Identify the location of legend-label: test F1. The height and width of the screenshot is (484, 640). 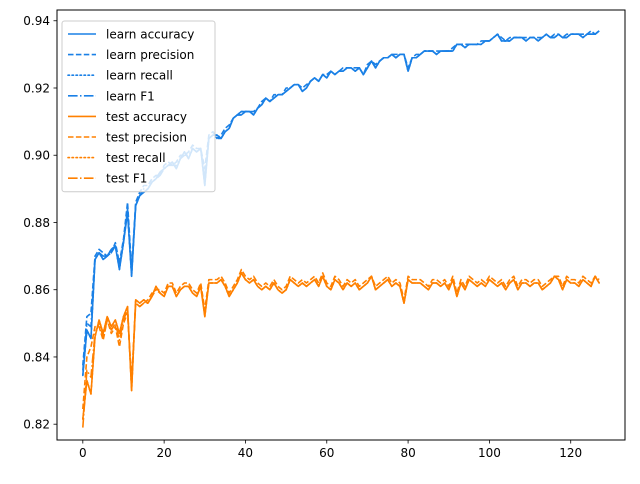
(126, 179).